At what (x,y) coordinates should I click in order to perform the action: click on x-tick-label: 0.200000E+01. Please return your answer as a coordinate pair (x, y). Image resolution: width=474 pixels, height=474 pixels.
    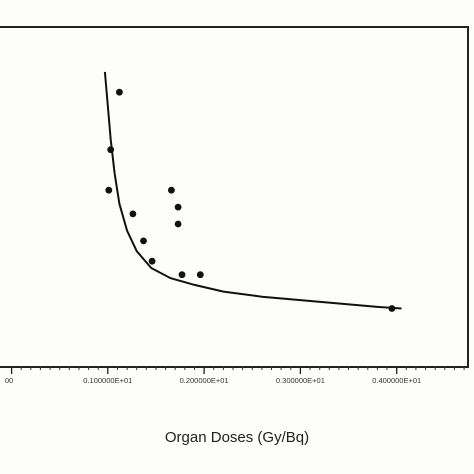
    Looking at the image, I should click on (204, 380).